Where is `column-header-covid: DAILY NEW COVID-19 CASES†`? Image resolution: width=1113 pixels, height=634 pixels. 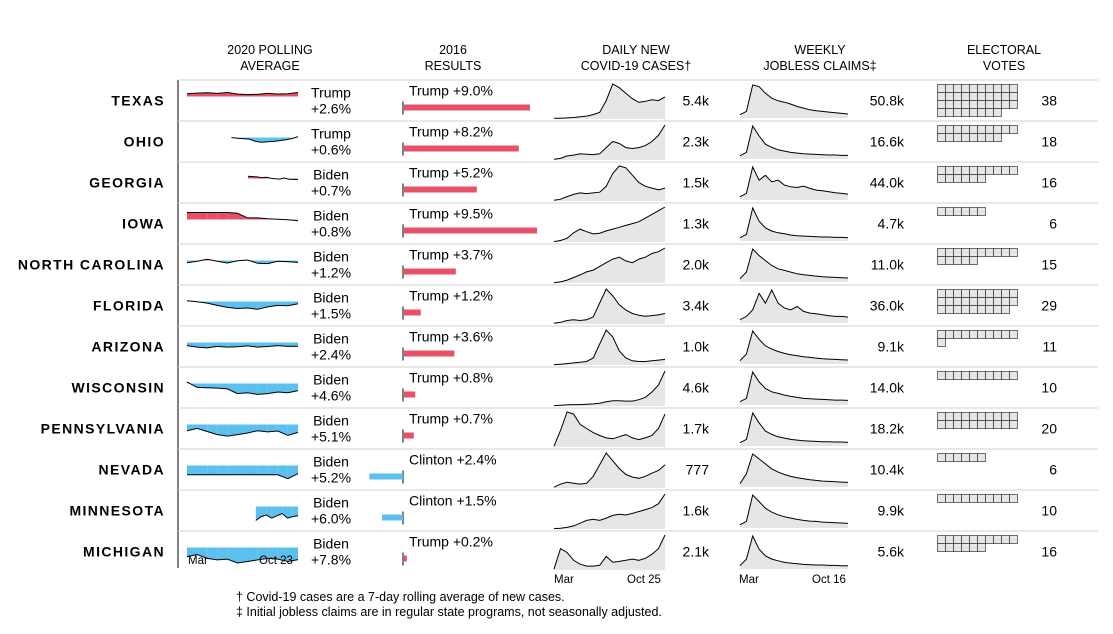 column-header-covid: DAILY NEW COVID-19 CASES† is located at coordinates (636, 58).